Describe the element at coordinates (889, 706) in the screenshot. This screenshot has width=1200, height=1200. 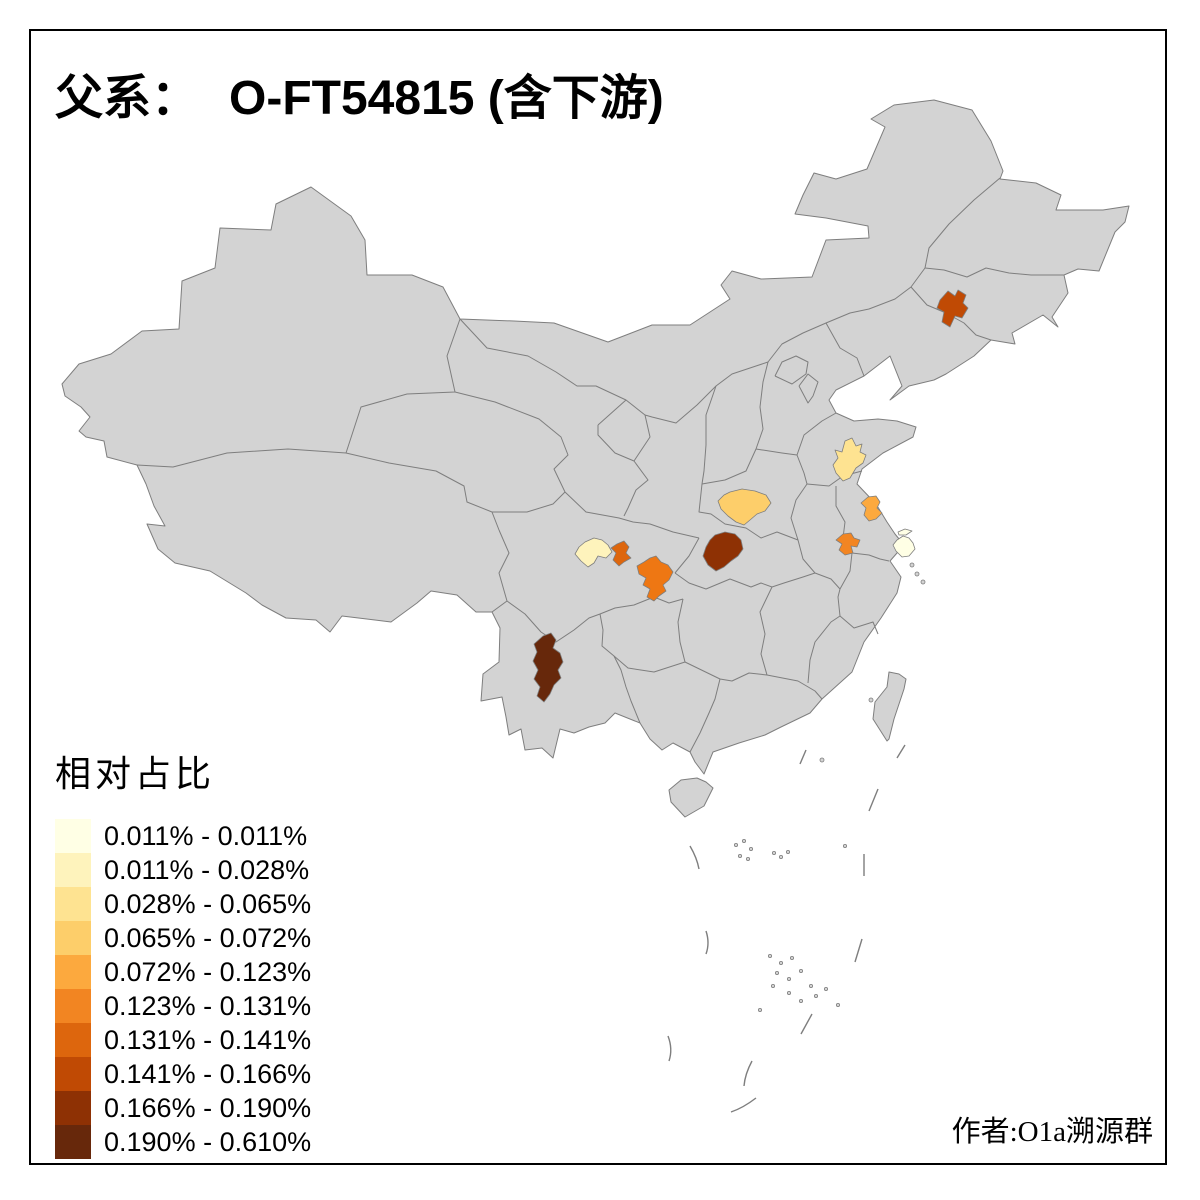
I see `taiwan-island` at that location.